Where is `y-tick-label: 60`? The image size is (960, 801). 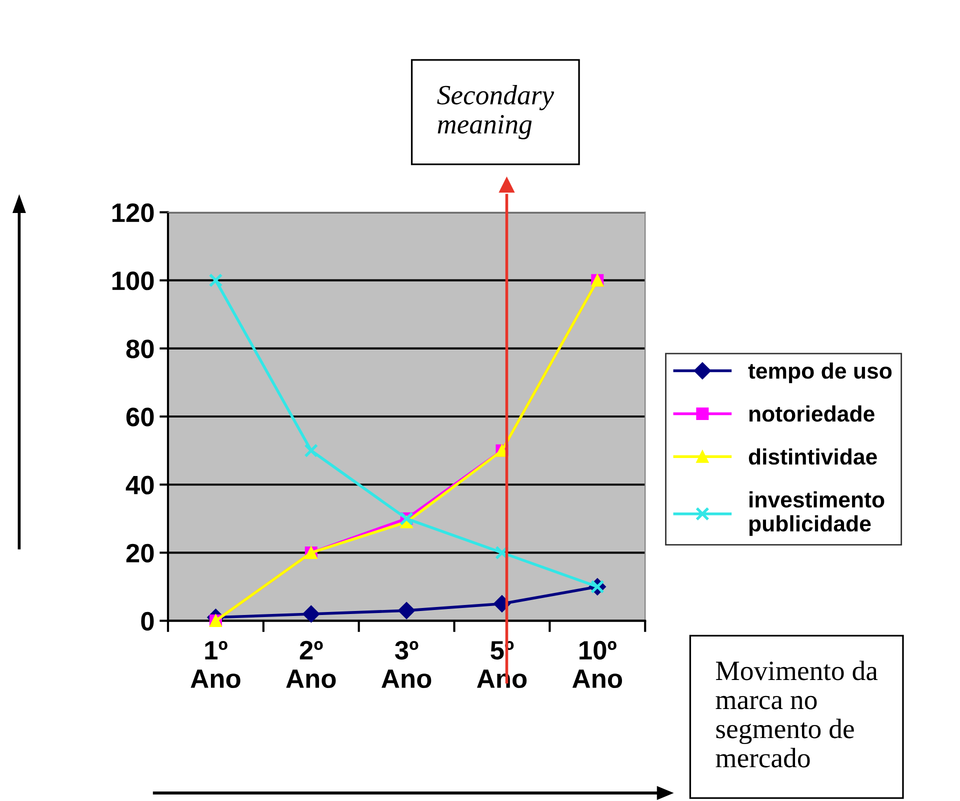 y-tick-label: 60 is located at coordinates (140, 417).